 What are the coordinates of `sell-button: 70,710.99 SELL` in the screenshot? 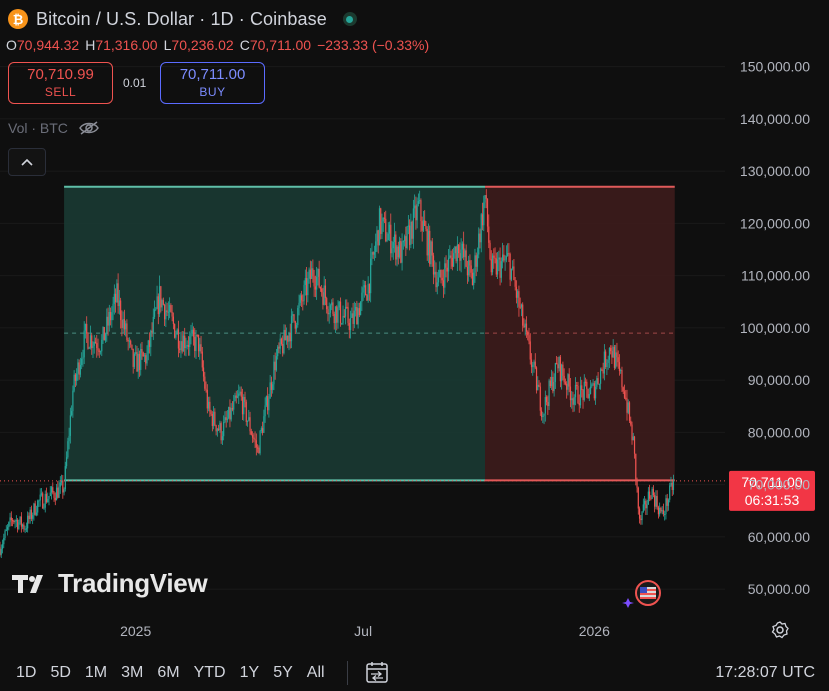 It's located at (60, 83).